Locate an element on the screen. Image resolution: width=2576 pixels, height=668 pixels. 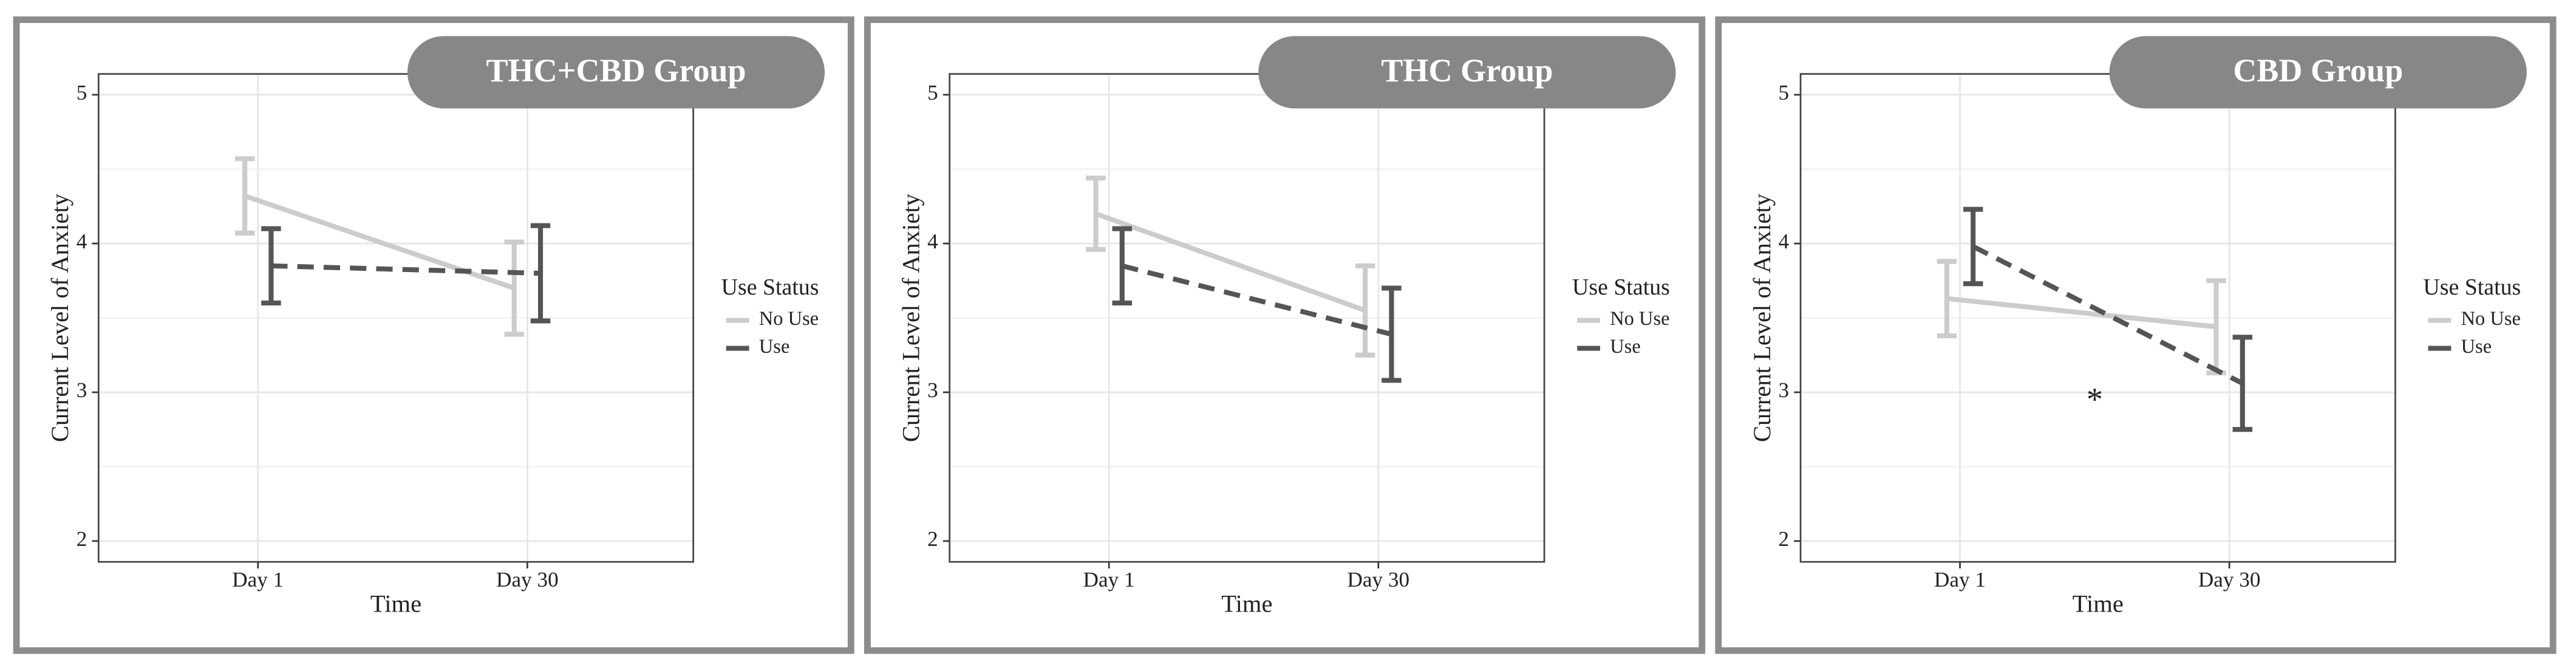
annotation: * is located at coordinates (2095, 400).